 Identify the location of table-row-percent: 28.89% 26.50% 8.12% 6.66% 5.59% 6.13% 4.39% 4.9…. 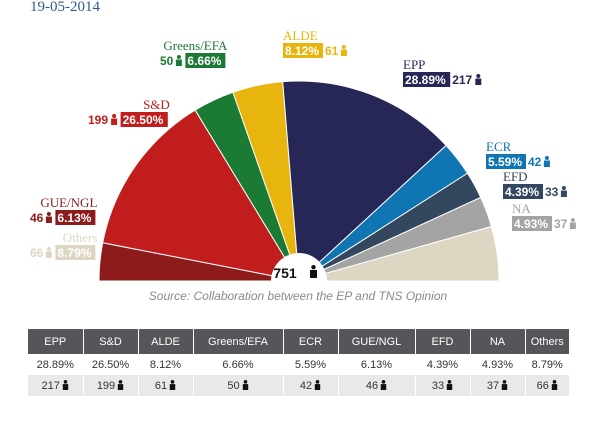
(298, 364).